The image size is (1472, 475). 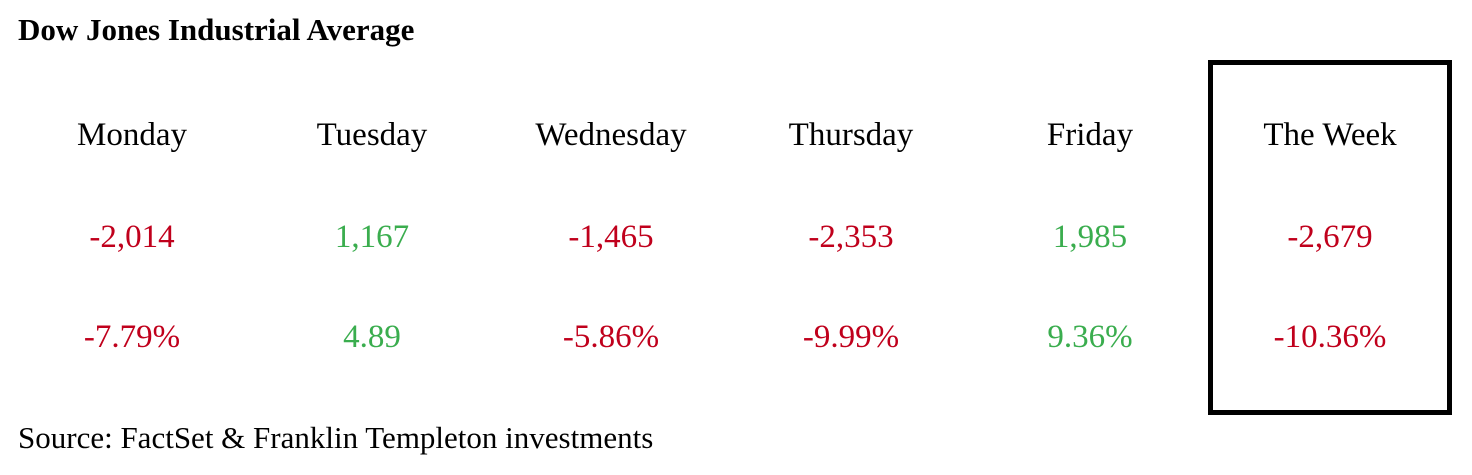 What do you see at coordinates (216, 29) in the screenshot?
I see `title: Dow Jones Industrial Average` at bounding box center [216, 29].